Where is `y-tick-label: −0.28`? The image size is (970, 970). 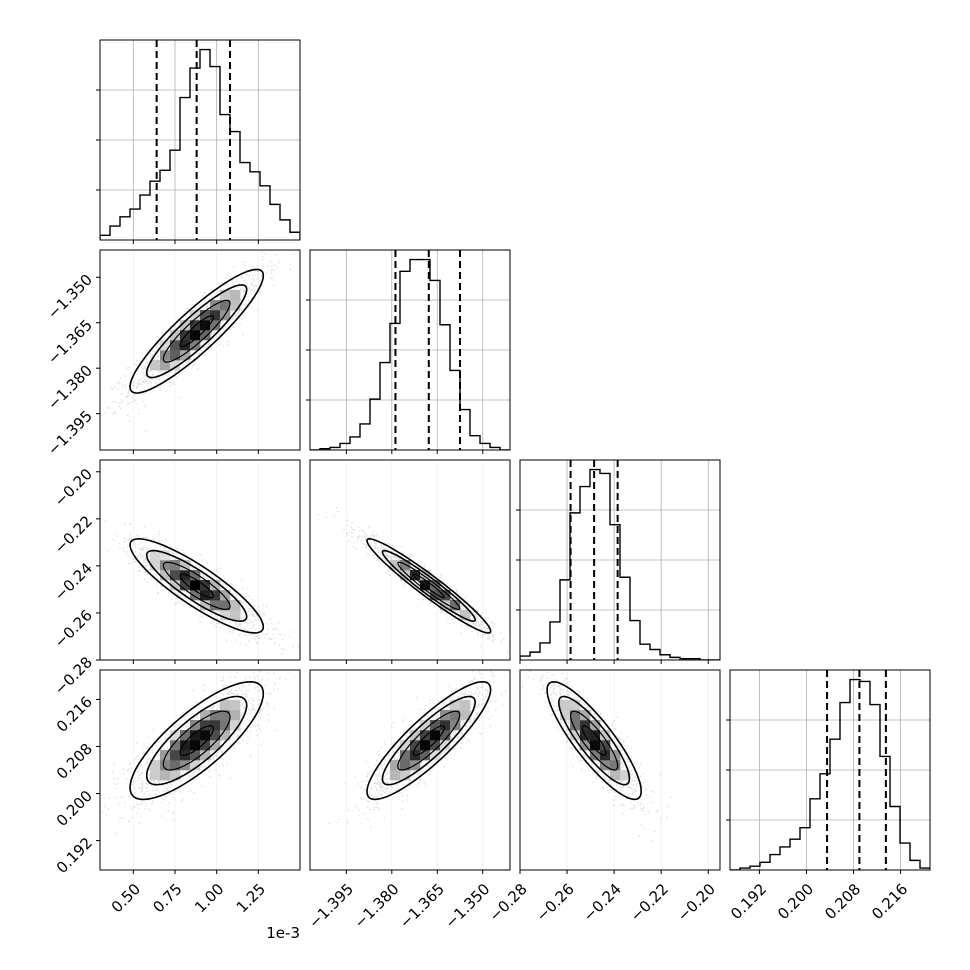 y-tick-label: −0.28 is located at coordinates (73, 675).